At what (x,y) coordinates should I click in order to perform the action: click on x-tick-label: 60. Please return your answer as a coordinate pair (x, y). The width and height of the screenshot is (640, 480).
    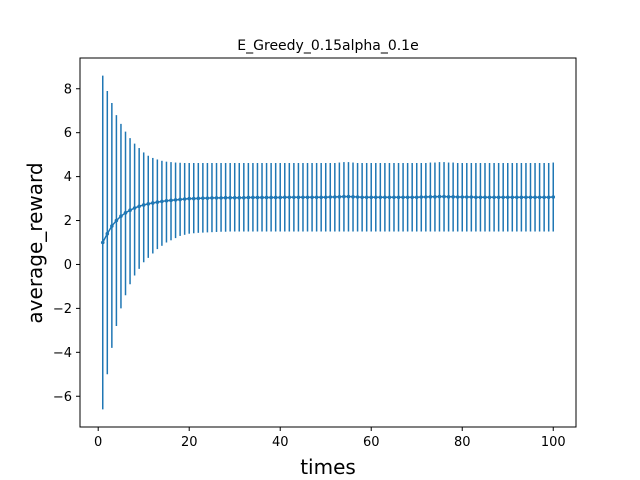
    Looking at the image, I should click on (371, 442).